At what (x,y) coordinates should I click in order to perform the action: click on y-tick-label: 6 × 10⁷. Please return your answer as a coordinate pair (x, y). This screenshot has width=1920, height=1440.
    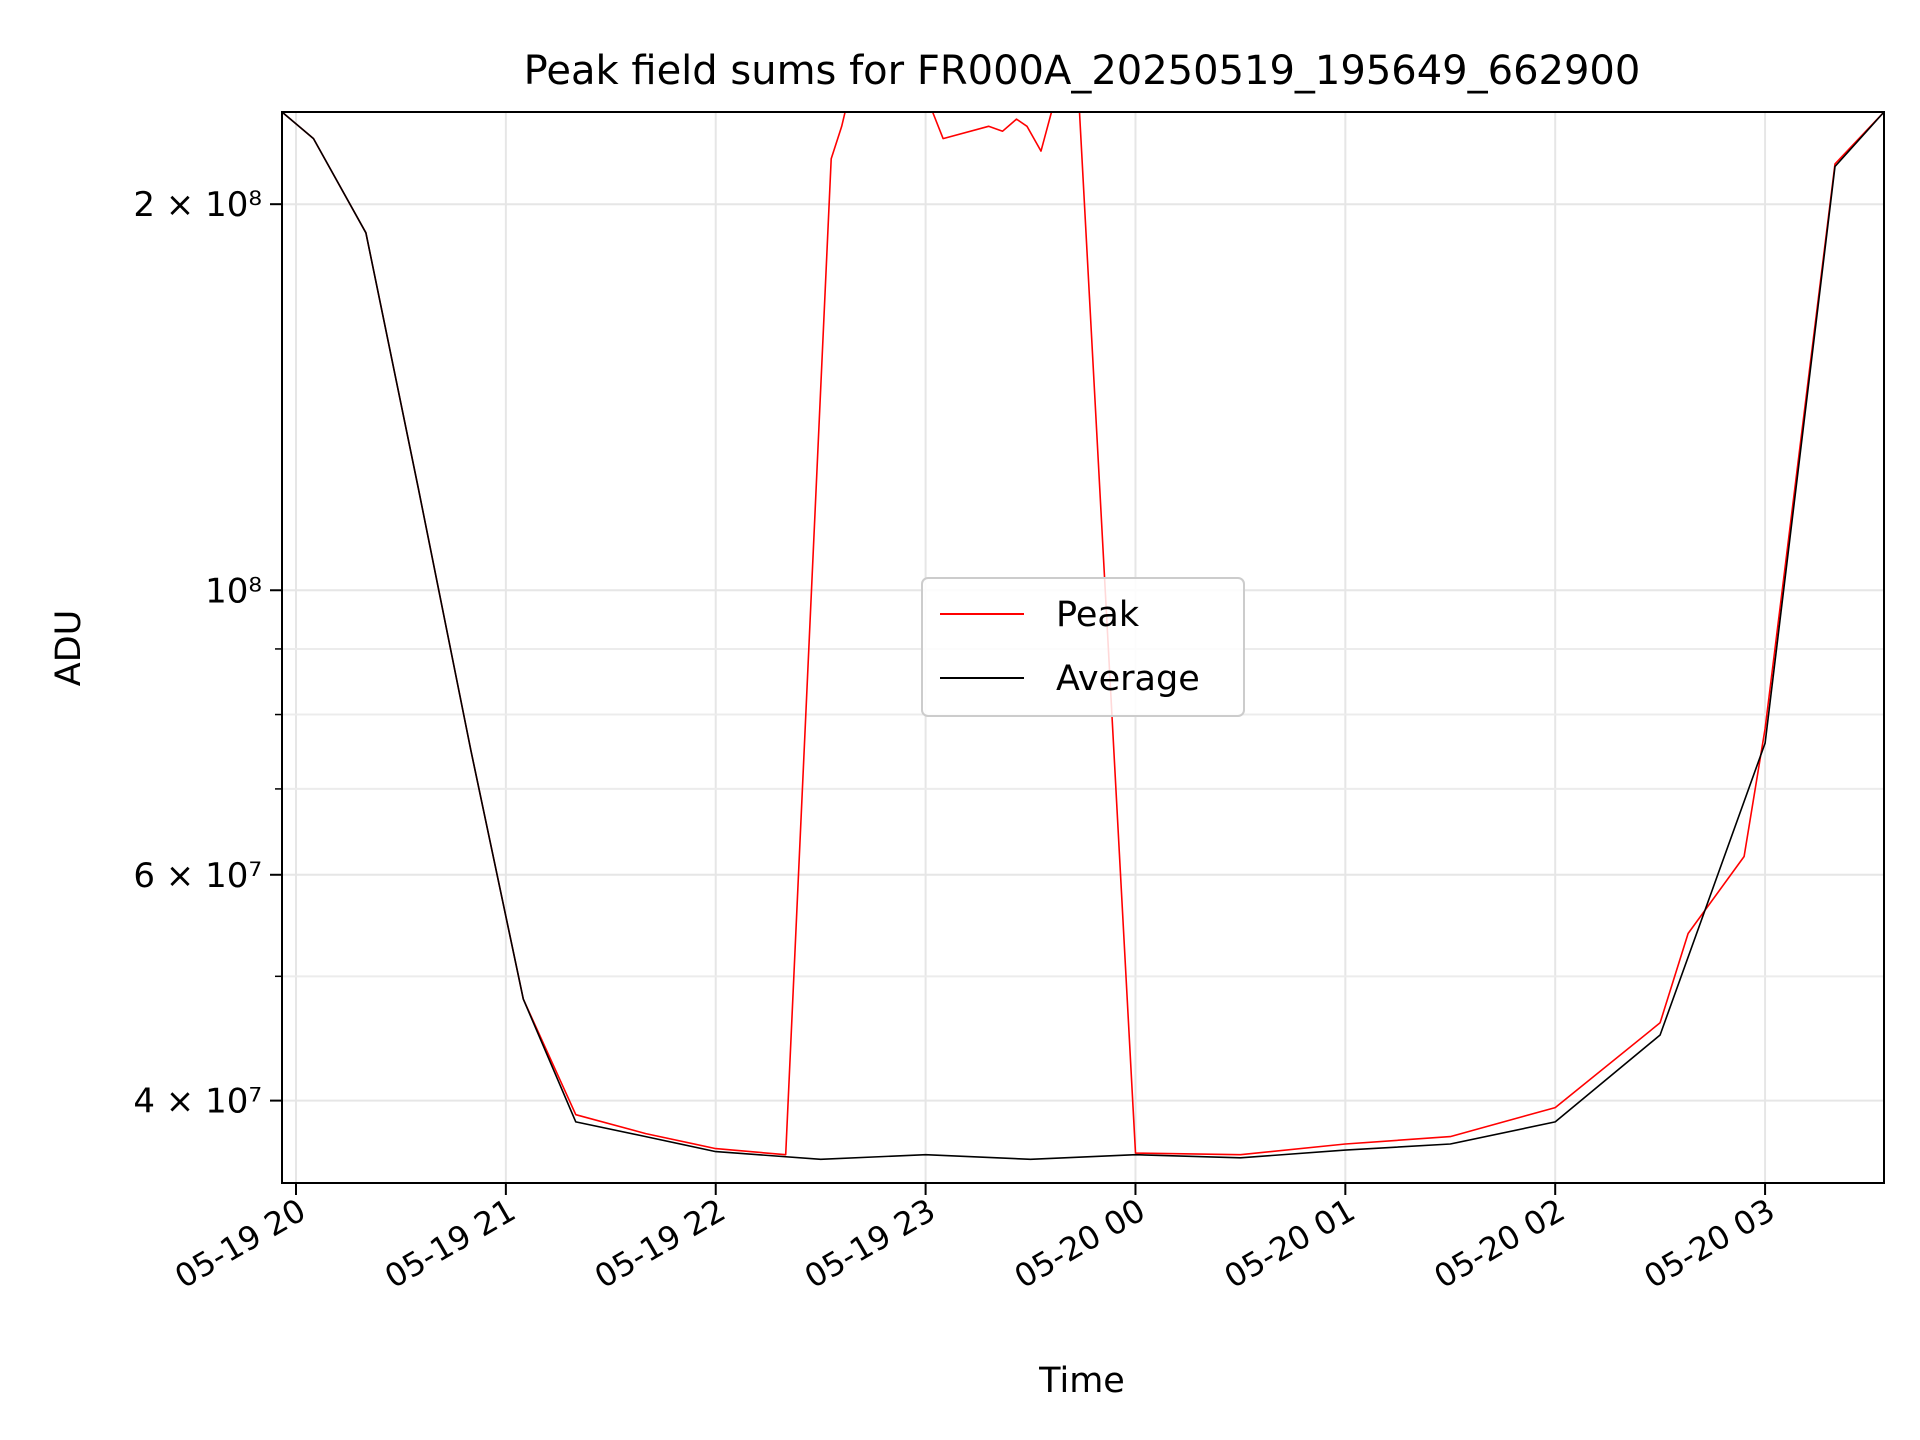
    Looking at the image, I should click on (197, 876).